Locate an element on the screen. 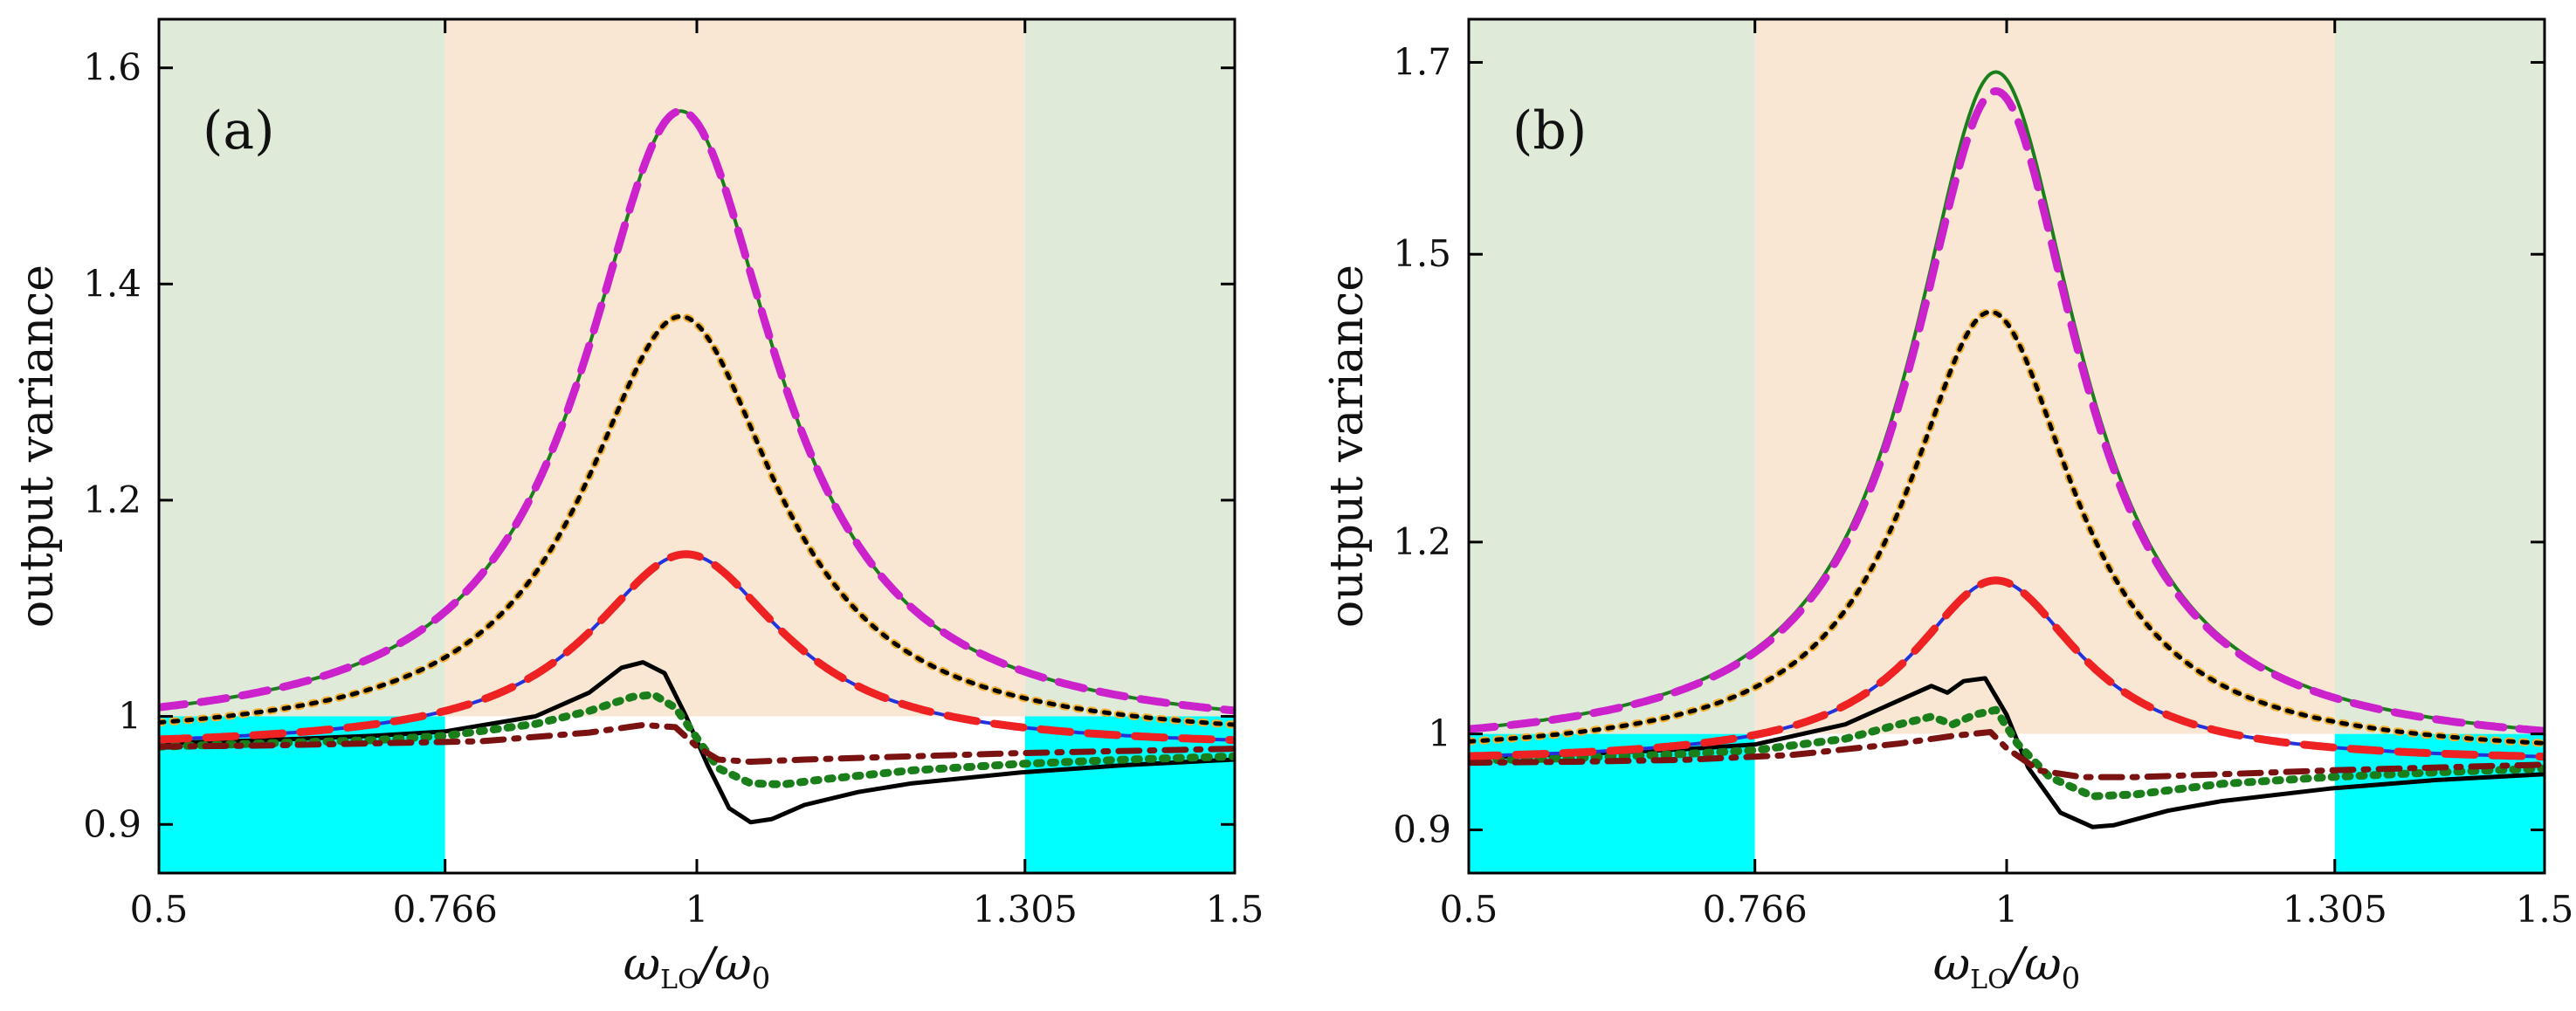  y-tick-label: 1.4 is located at coordinates (112, 283).